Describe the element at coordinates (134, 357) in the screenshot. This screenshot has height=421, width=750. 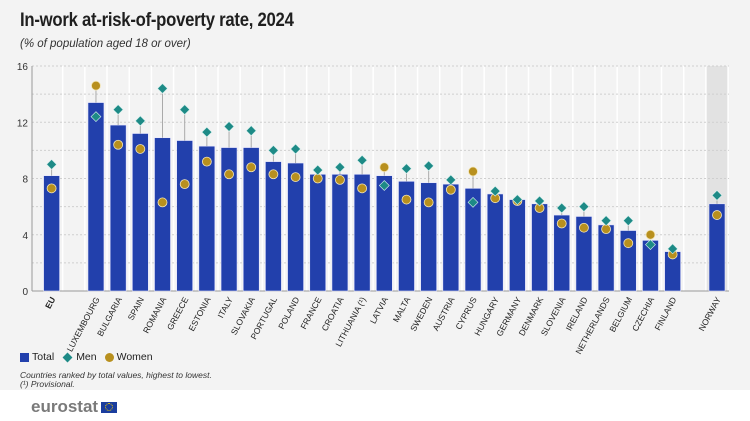
I see `legend-women-label: Women` at that location.